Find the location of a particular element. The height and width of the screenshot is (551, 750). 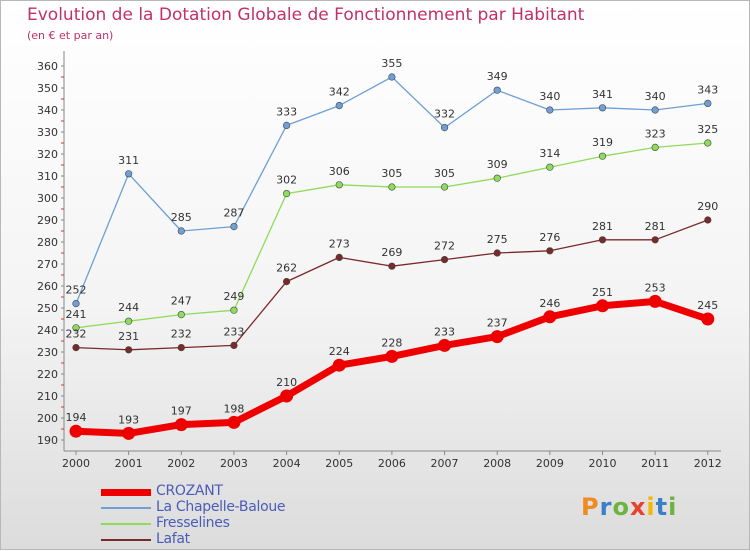

y-tick-label: 200 is located at coordinates (47, 418).